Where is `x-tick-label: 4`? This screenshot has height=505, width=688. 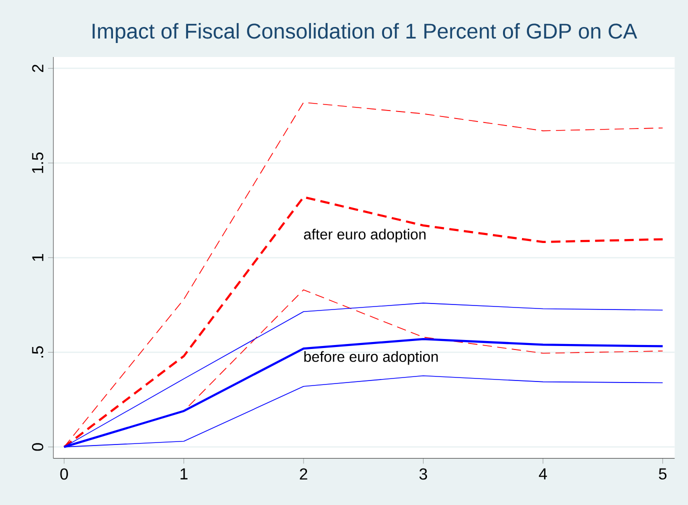
x-tick-label: 4 is located at coordinates (542, 474).